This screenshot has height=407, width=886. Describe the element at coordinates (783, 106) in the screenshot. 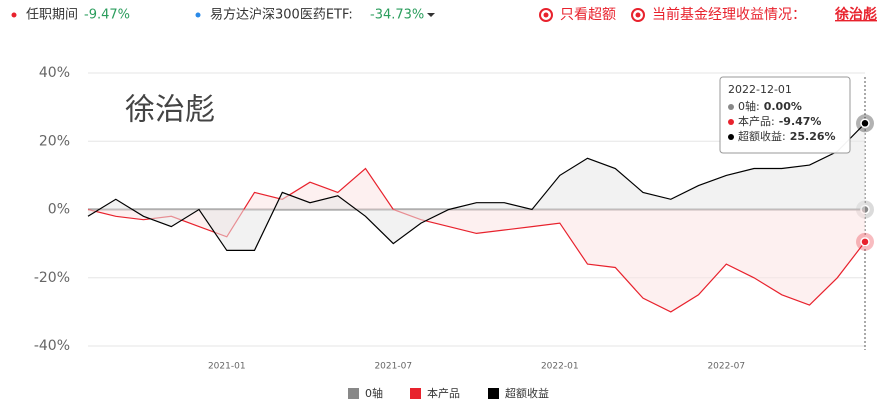

I see `tooltip-value: 0.00%` at that location.